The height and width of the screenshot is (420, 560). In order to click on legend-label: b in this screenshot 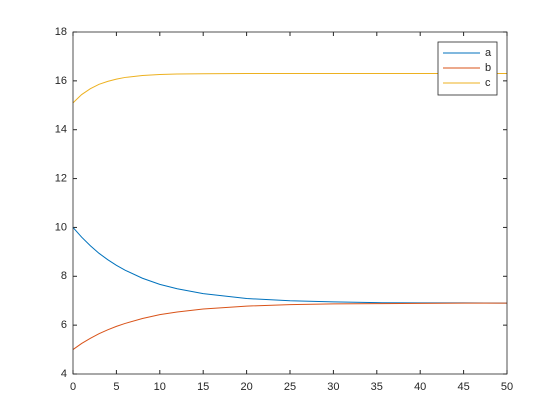, I will do `click(488, 68)`.